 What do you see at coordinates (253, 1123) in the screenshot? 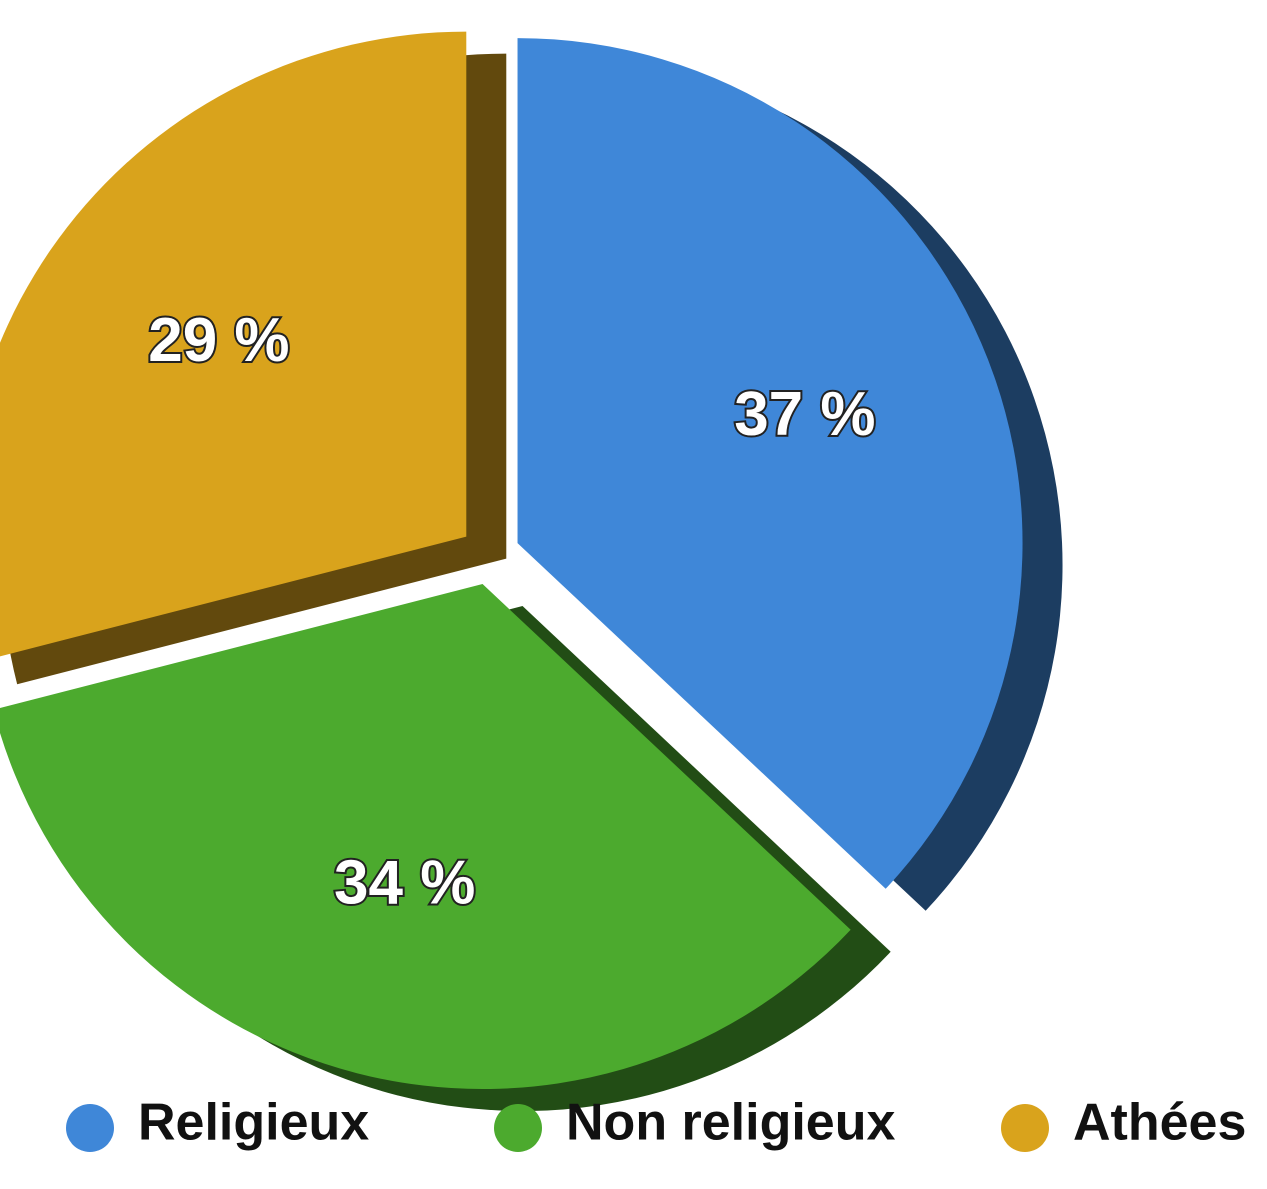
I see `legend-label: Religieux` at bounding box center [253, 1123].